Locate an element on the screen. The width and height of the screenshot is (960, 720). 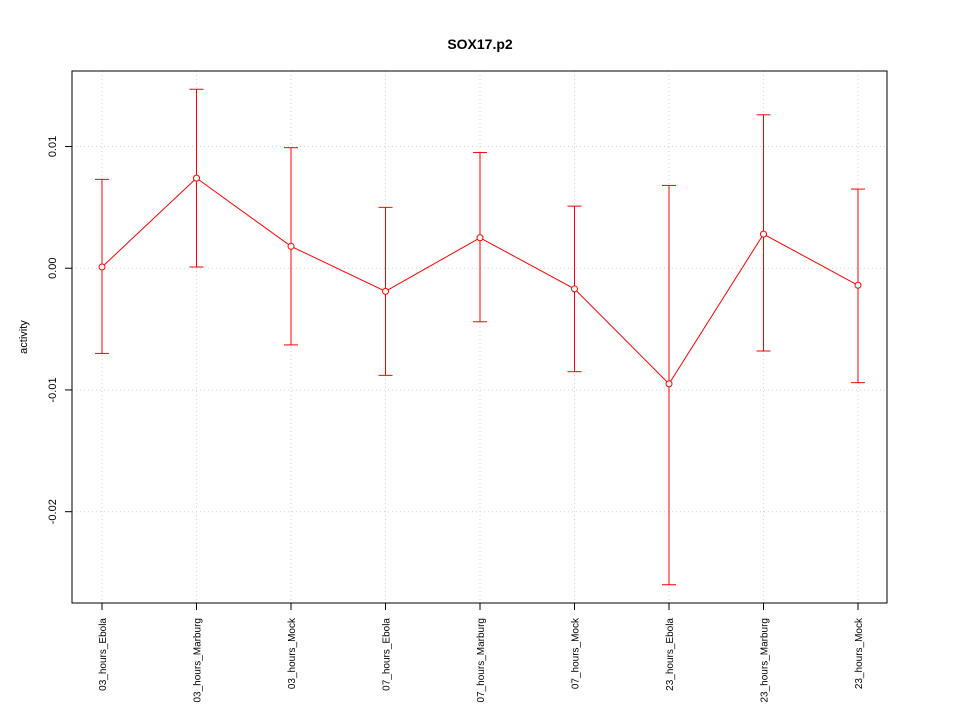
y-tick-label: -0.01 is located at coordinates (53, 389).